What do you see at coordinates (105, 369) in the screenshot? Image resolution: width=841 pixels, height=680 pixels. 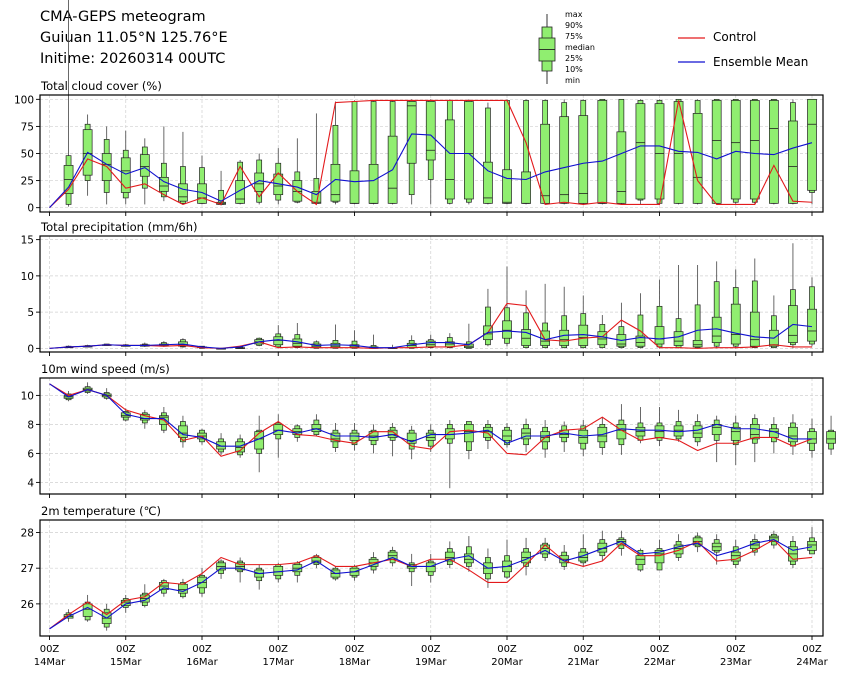 I see `panel-title: 10m wind speed (m/s)` at bounding box center [105, 369].